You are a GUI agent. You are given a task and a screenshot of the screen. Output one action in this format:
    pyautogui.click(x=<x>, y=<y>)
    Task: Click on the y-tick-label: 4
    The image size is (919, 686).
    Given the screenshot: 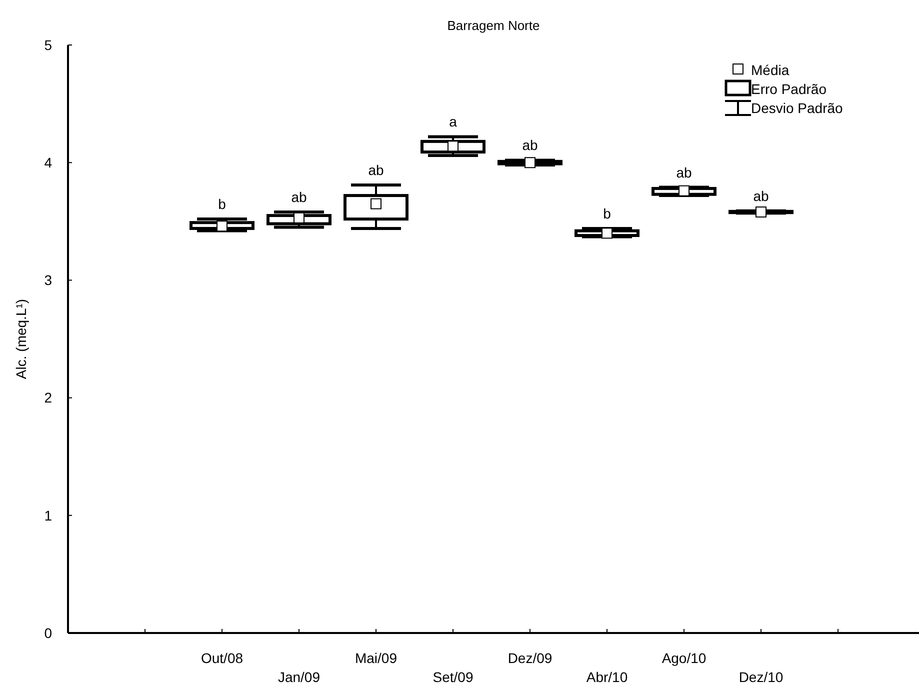 What is the action you would take?
    pyautogui.click(x=48, y=162)
    